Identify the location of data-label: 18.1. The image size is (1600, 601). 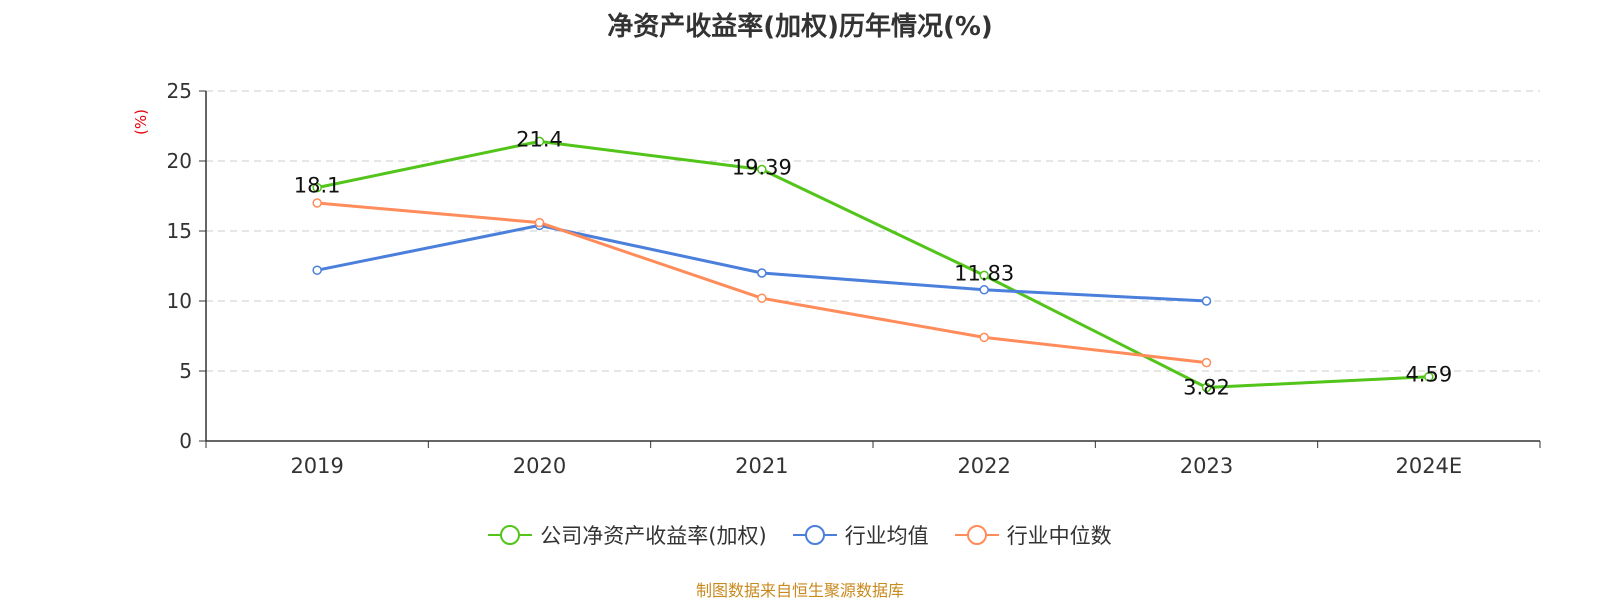
(317, 186).